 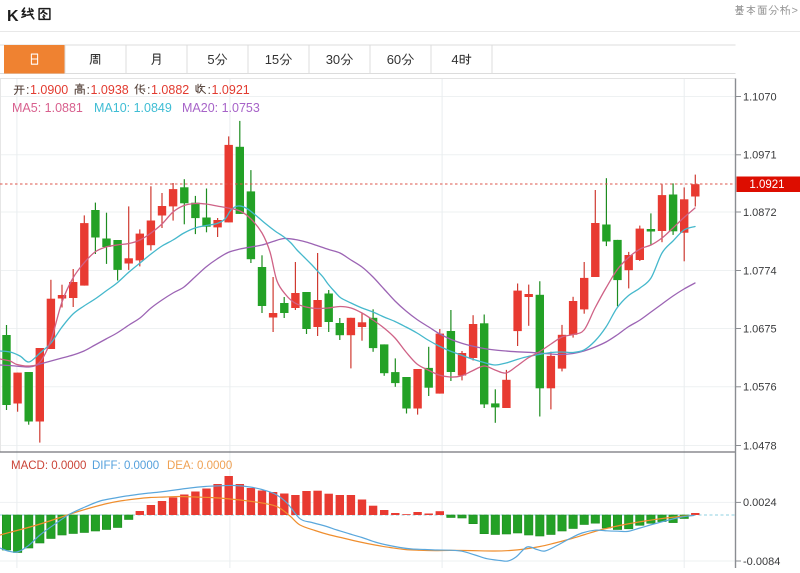 I want to click on svg-text: 1.0938, so click(x=110, y=90).